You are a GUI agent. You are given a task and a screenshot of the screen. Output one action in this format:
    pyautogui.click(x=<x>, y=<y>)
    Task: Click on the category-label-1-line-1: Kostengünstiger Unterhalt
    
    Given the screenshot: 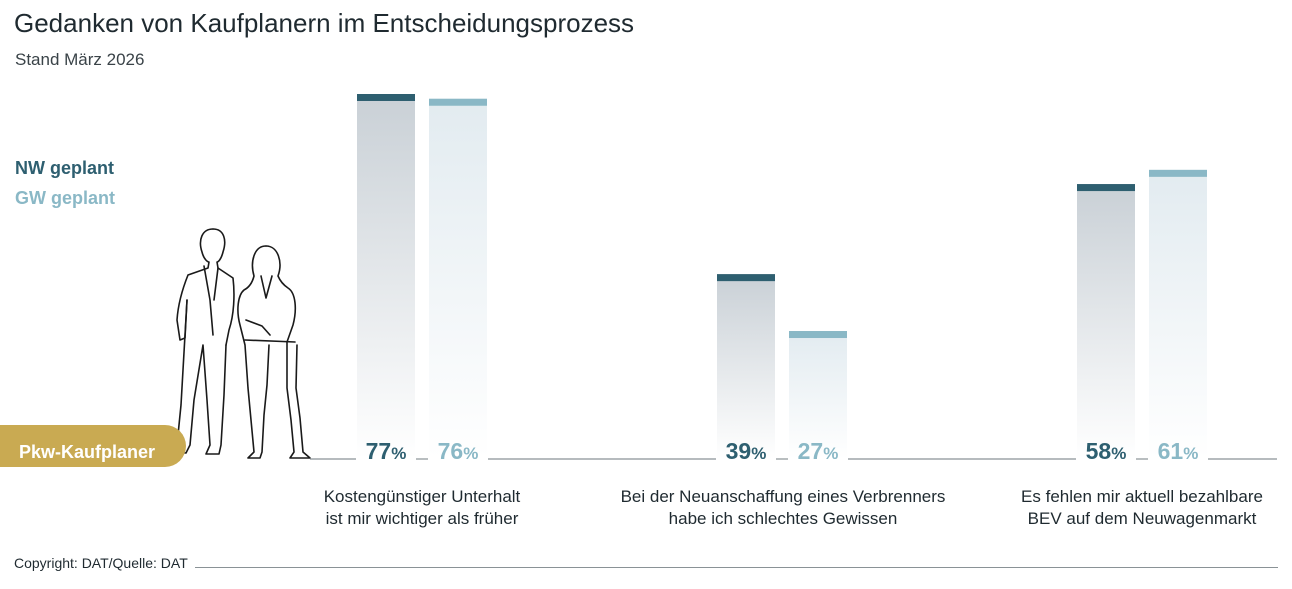 What is the action you would take?
    pyautogui.click(x=422, y=496)
    